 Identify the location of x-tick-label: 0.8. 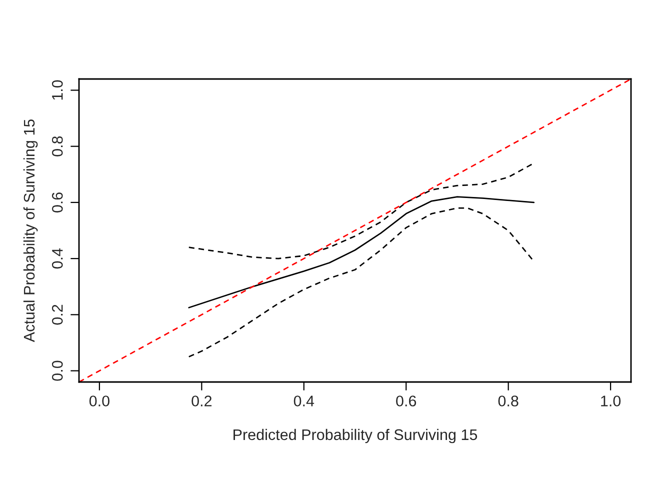
(508, 401).